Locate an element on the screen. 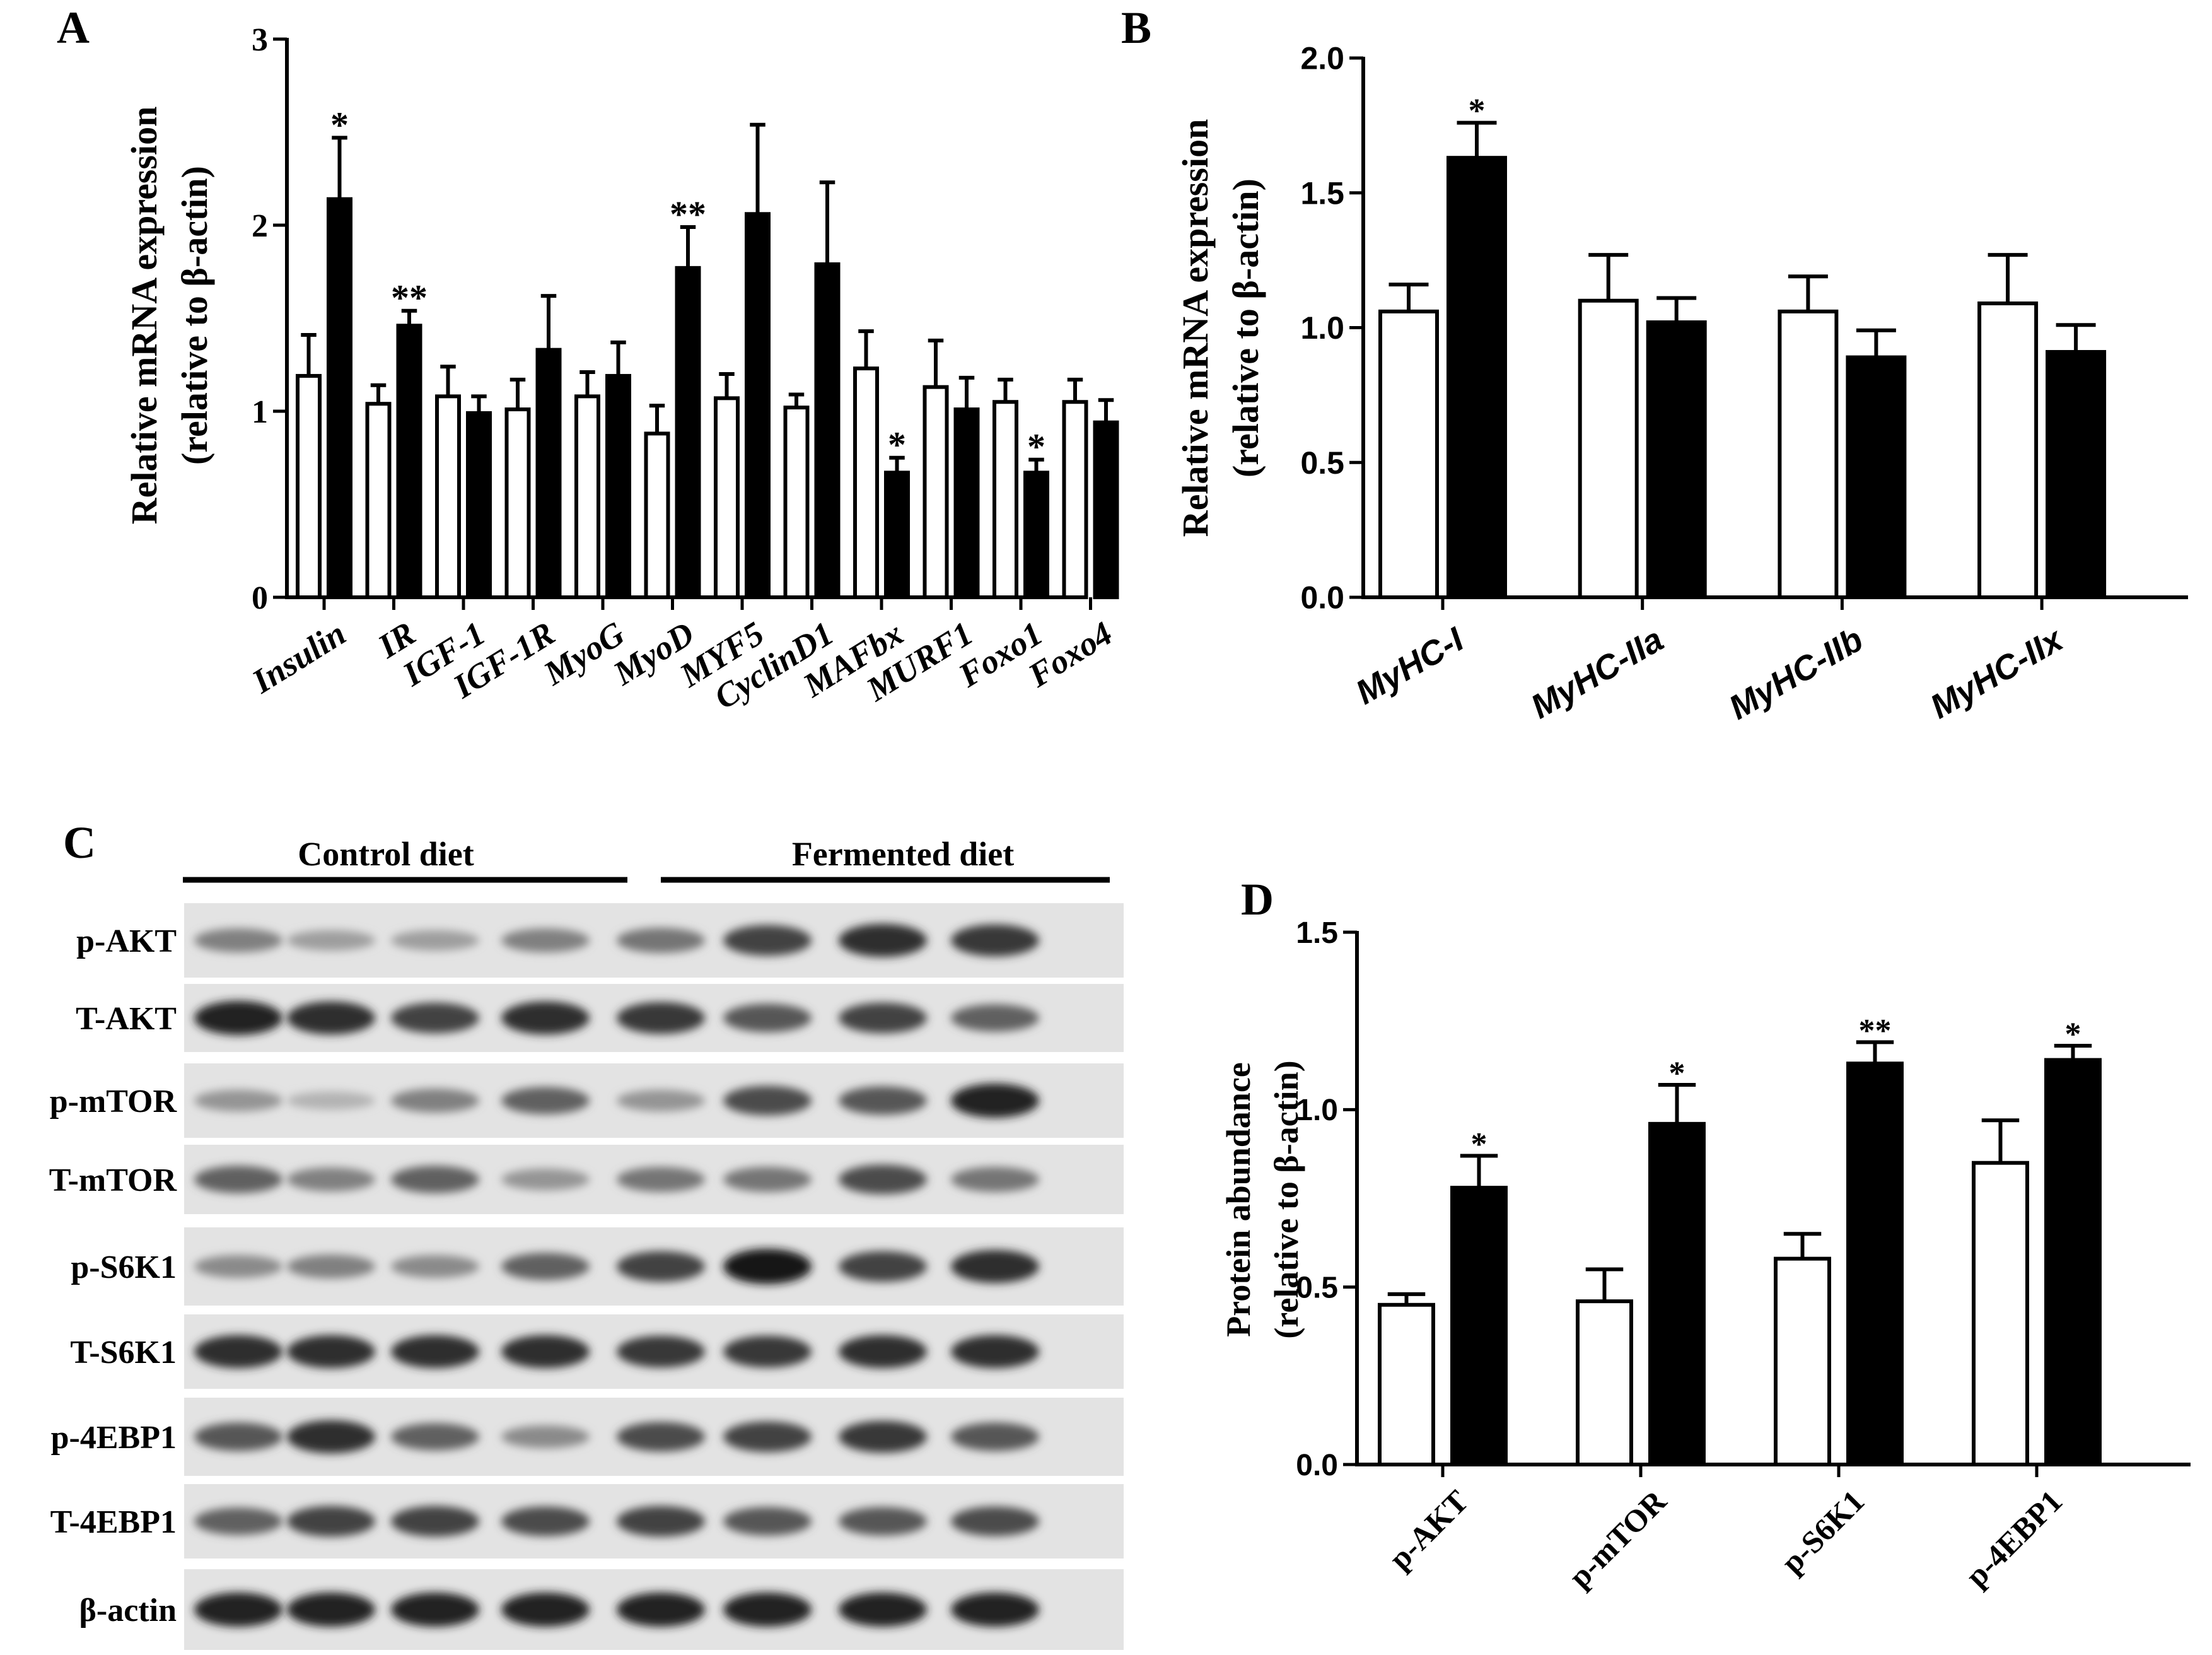  blot-row-label: p-AKT is located at coordinates (126, 941).